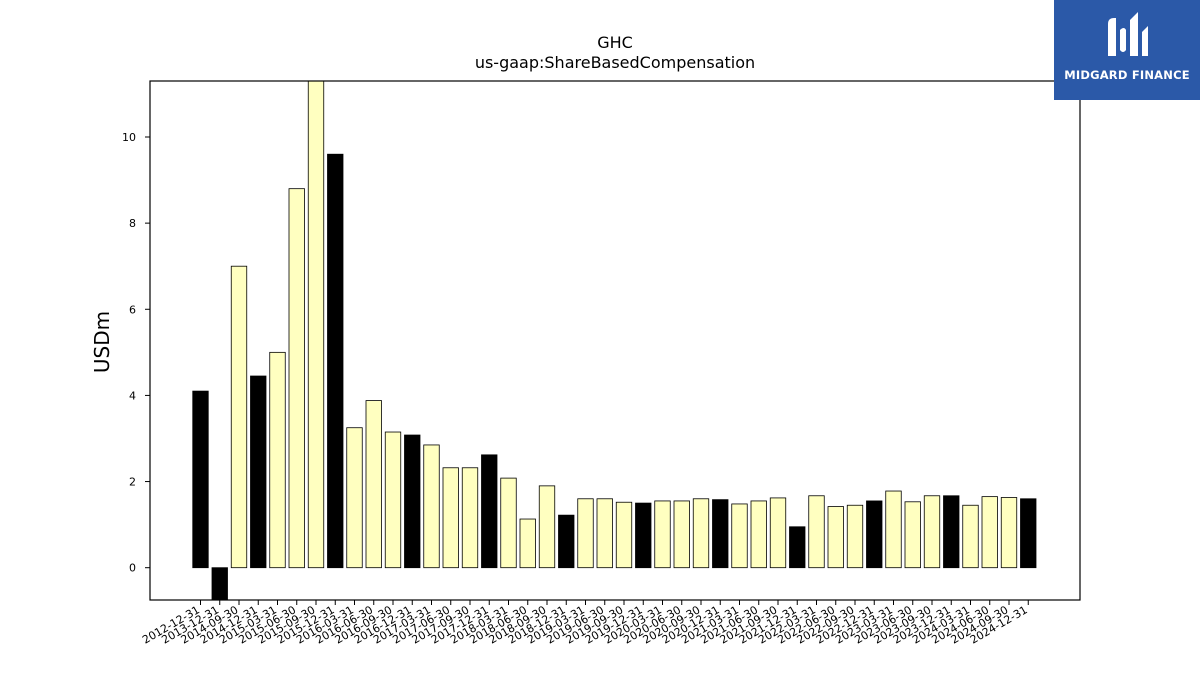 The height and width of the screenshot is (675, 1200). Describe the element at coordinates (132, 223) in the screenshot. I see `y-tick-label: 8` at that location.